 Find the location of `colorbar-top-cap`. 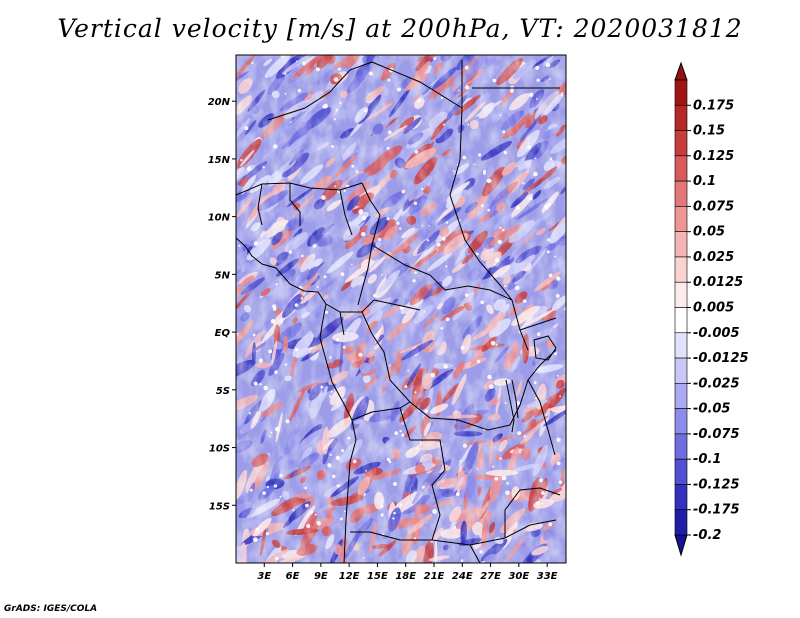

colorbar-top-cap is located at coordinates (681, 71).